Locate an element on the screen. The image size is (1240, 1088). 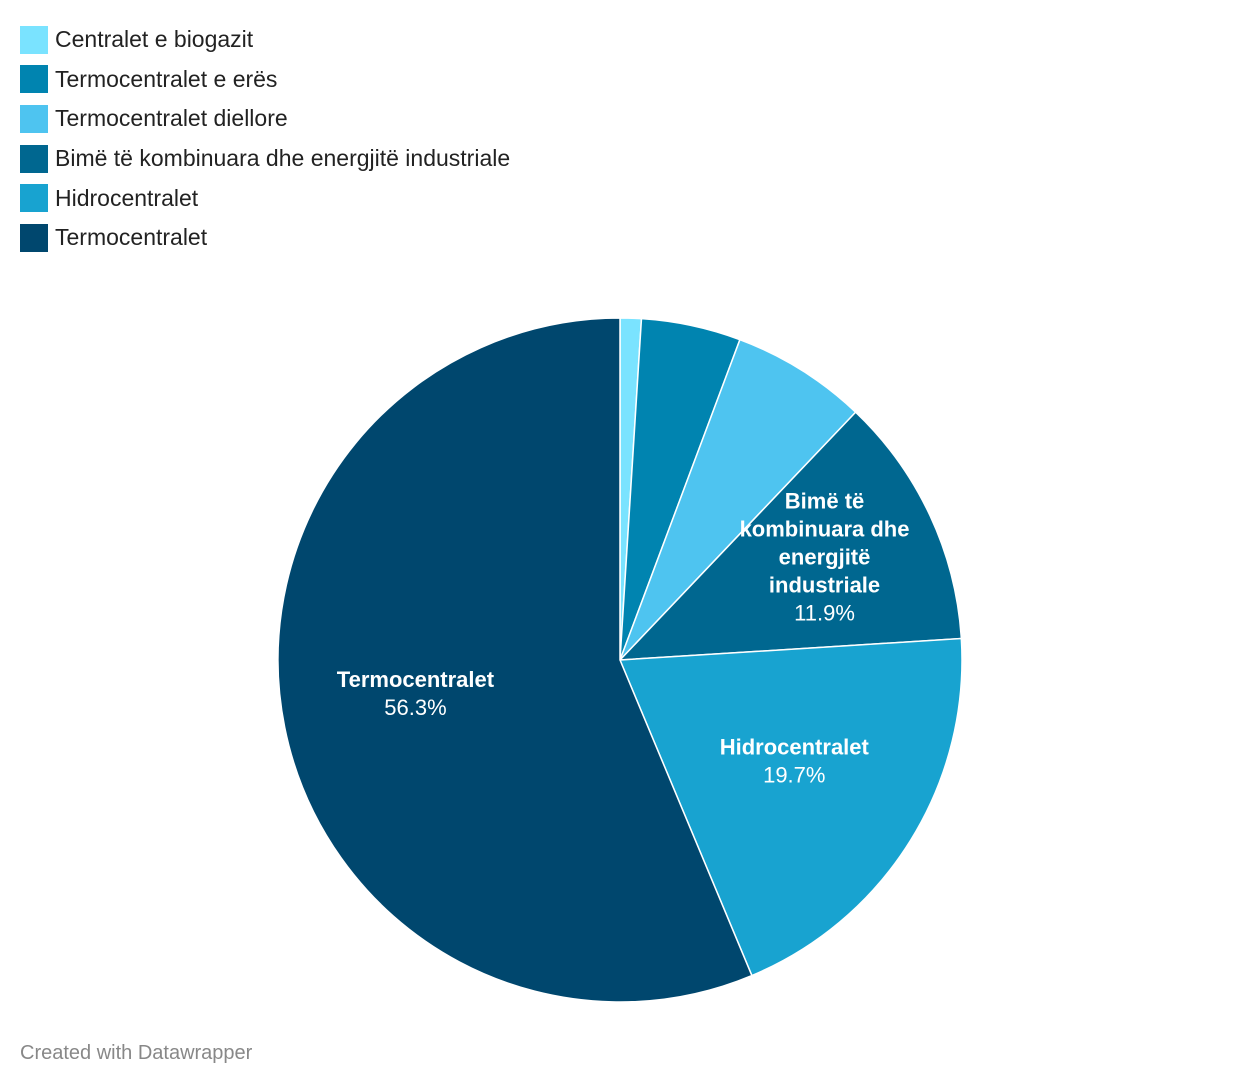
pie-slice-termocentralet-diellore is located at coordinates (738, 499).